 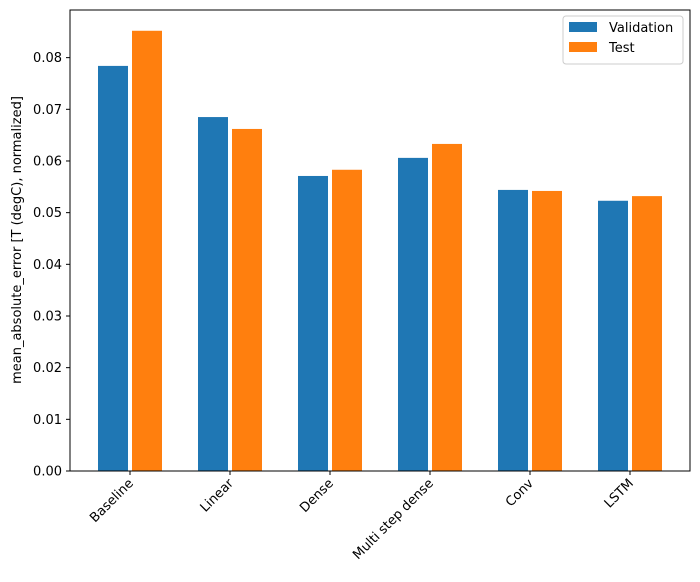 What do you see at coordinates (47, 420) in the screenshot?
I see `y-tick-label: 0.01` at bounding box center [47, 420].